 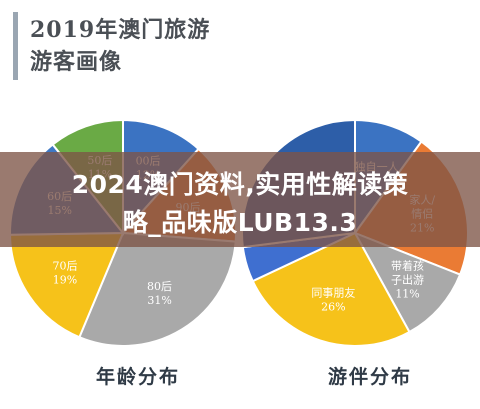 What do you see at coordinates (159, 300) in the screenshot?
I see `age-slice-2-label-1: 31%` at bounding box center [159, 300].